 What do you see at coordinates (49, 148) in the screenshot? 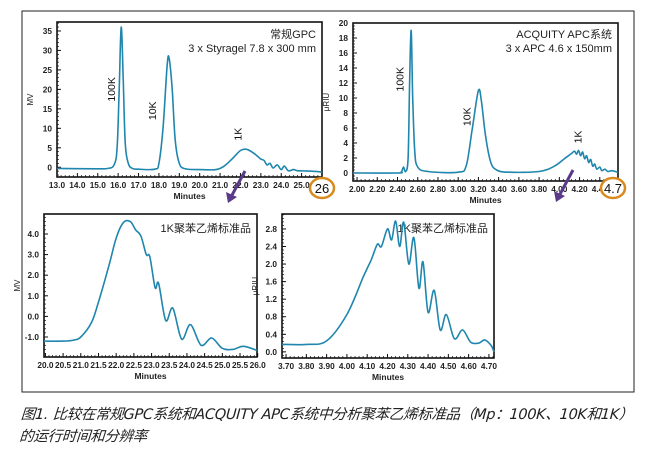
I see `y-tick-label: 5` at bounding box center [49, 148].